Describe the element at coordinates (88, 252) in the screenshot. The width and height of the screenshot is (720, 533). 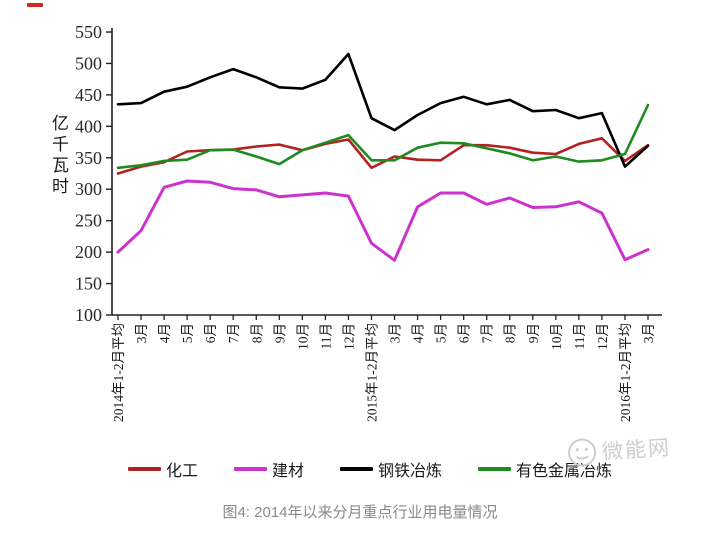
I see `y-tick-label: 200` at that location.